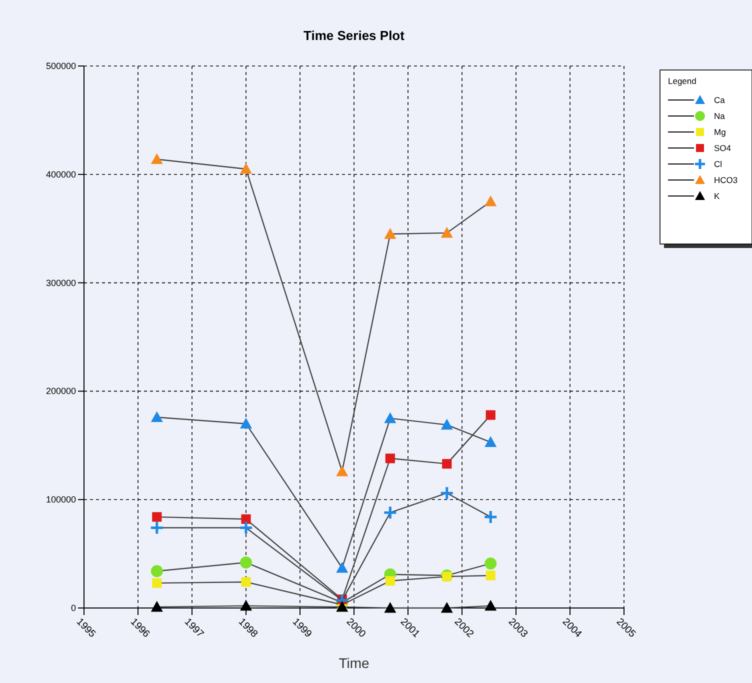 This screenshot has height=683, width=752. Describe the element at coordinates (720, 100) in the screenshot. I see `legend-label: Ca` at that location.